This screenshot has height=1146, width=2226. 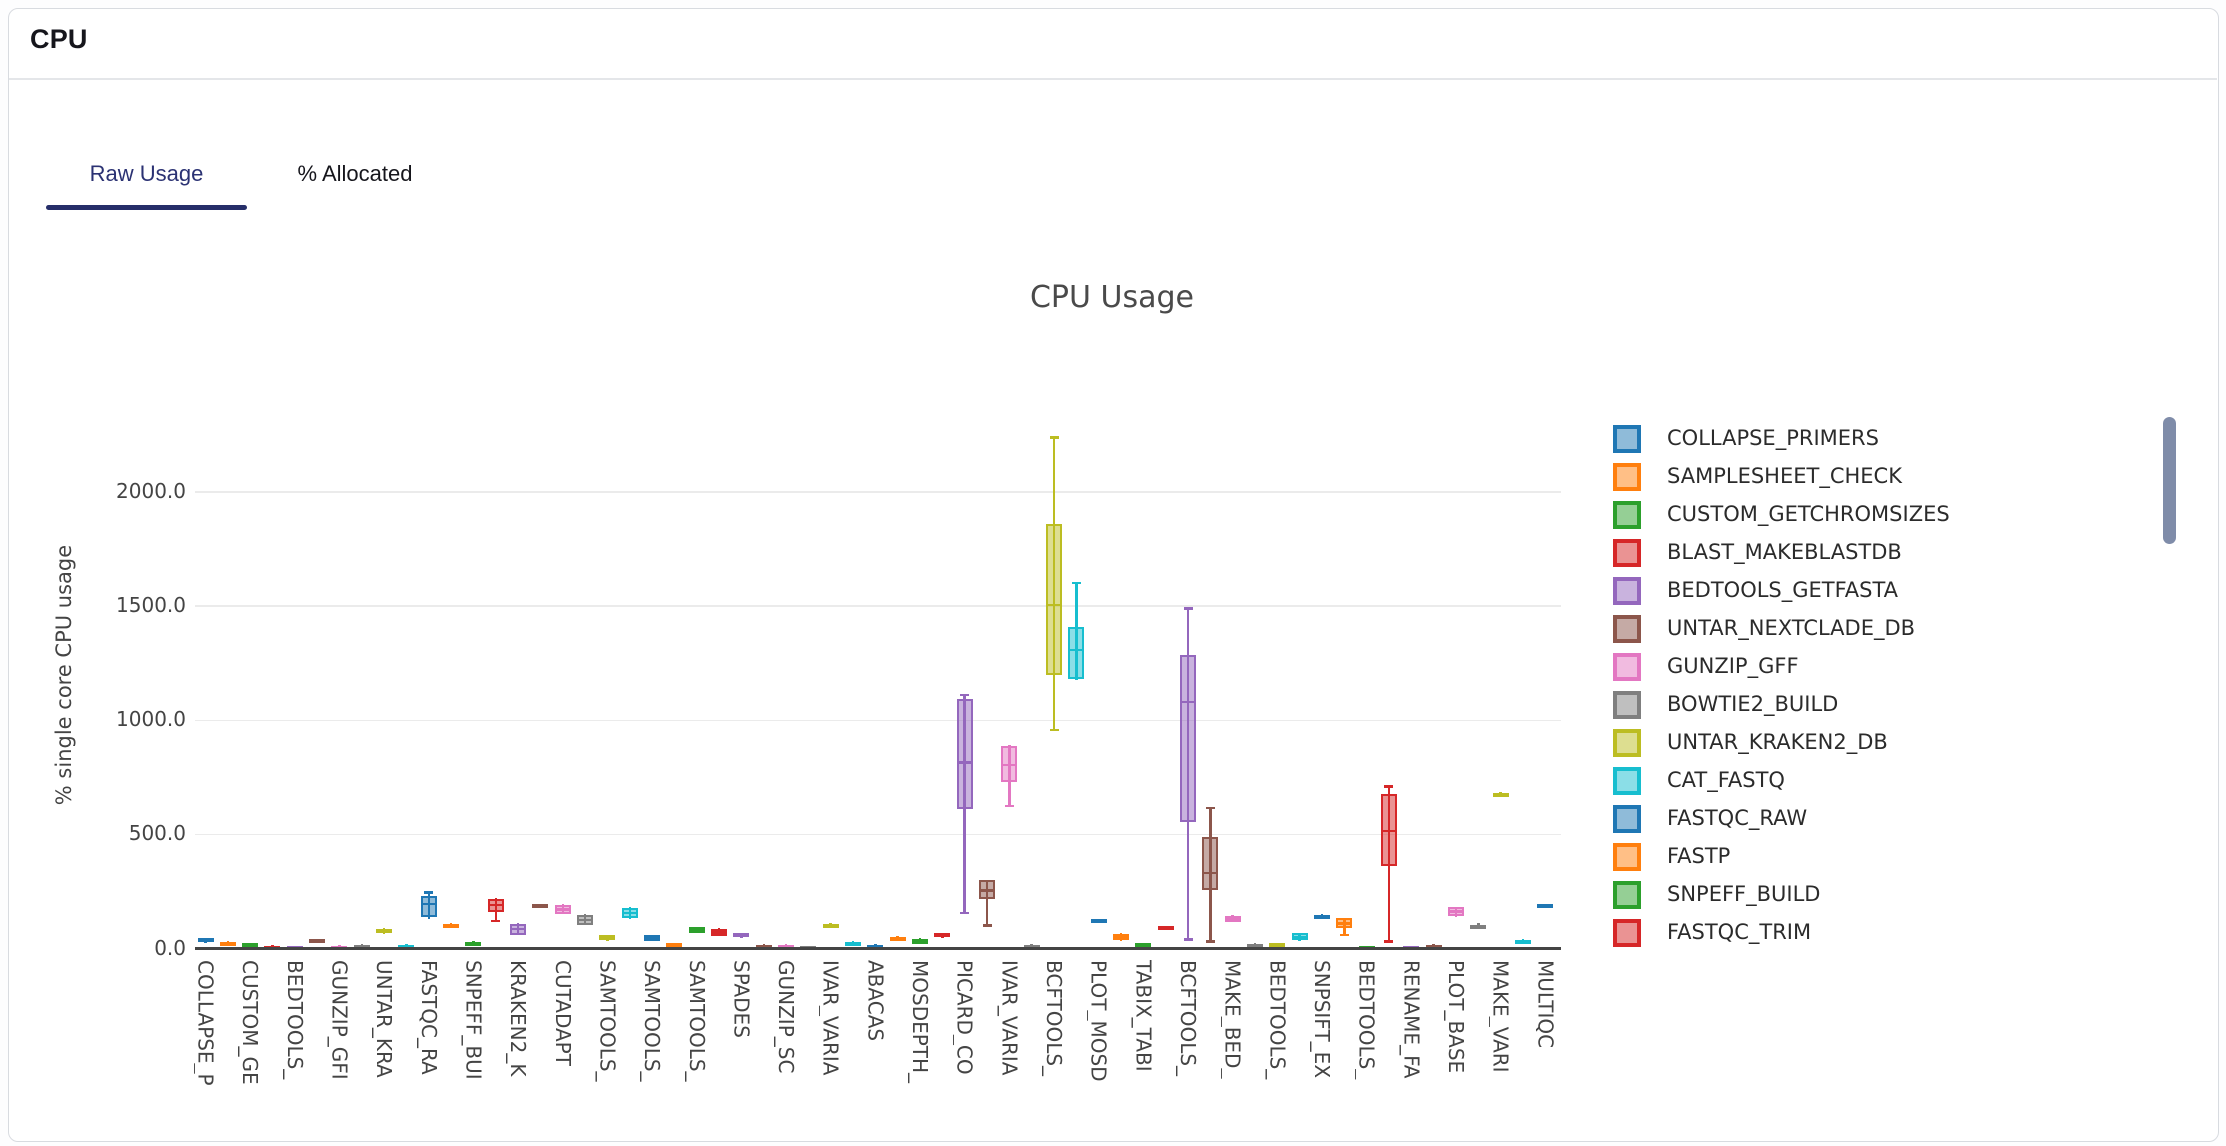 I want to click on y-tick-label: 2000.0, so click(x=151, y=491).